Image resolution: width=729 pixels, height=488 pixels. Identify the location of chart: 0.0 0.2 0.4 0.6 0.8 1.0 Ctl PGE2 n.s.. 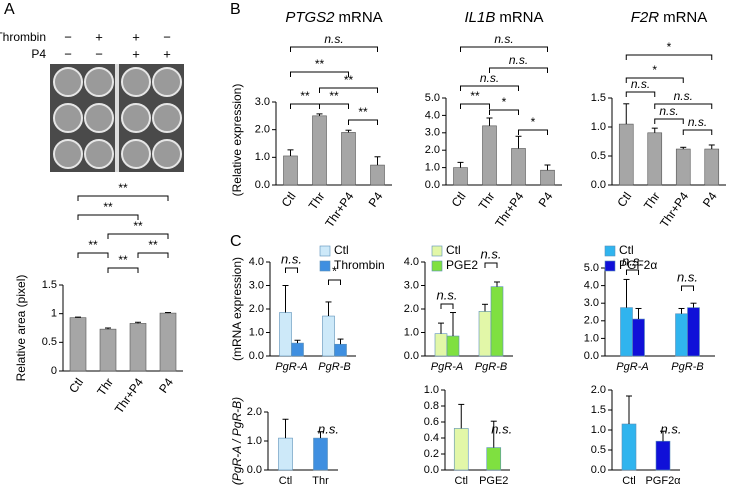
(468, 435).